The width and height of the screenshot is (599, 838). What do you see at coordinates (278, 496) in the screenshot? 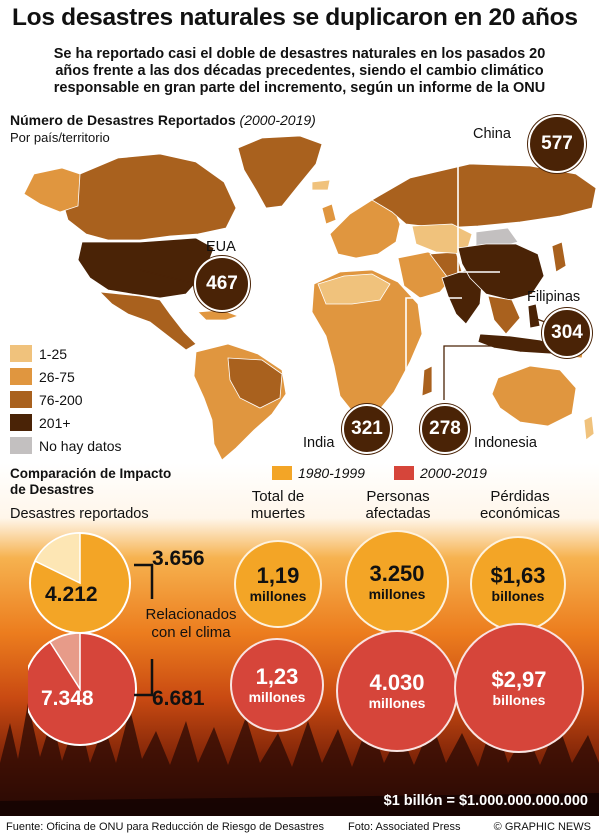
I see `column-title-line: Total de` at bounding box center [278, 496].